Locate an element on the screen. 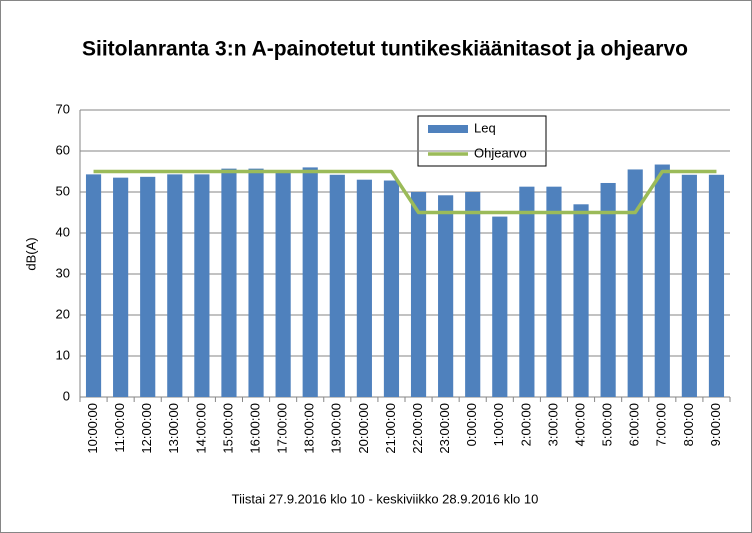  x-tick-label: 21:00:00 is located at coordinates (390, 428).